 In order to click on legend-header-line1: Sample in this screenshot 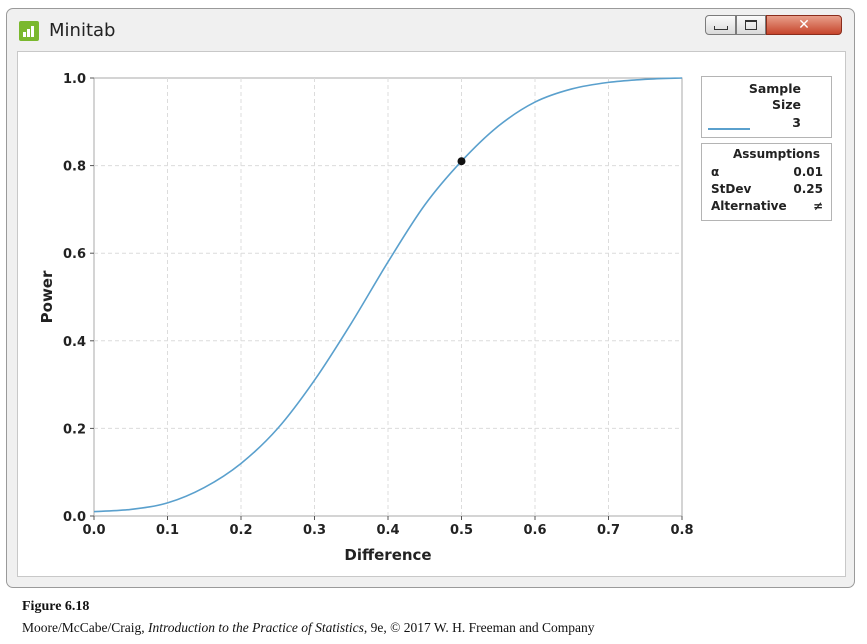, I will do `click(774, 88)`.